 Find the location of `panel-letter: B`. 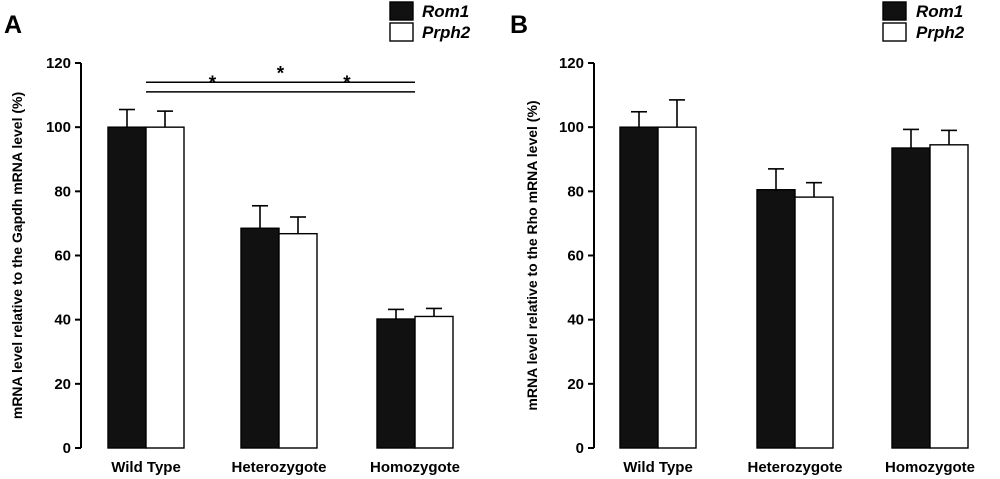

panel-letter: B is located at coordinates (519, 25).